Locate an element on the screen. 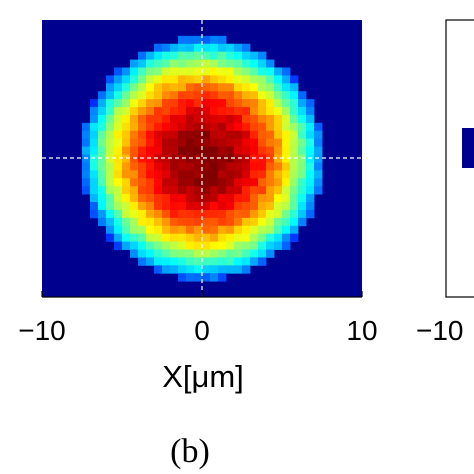  x-tick-label-right: 10 is located at coordinates (361, 330).